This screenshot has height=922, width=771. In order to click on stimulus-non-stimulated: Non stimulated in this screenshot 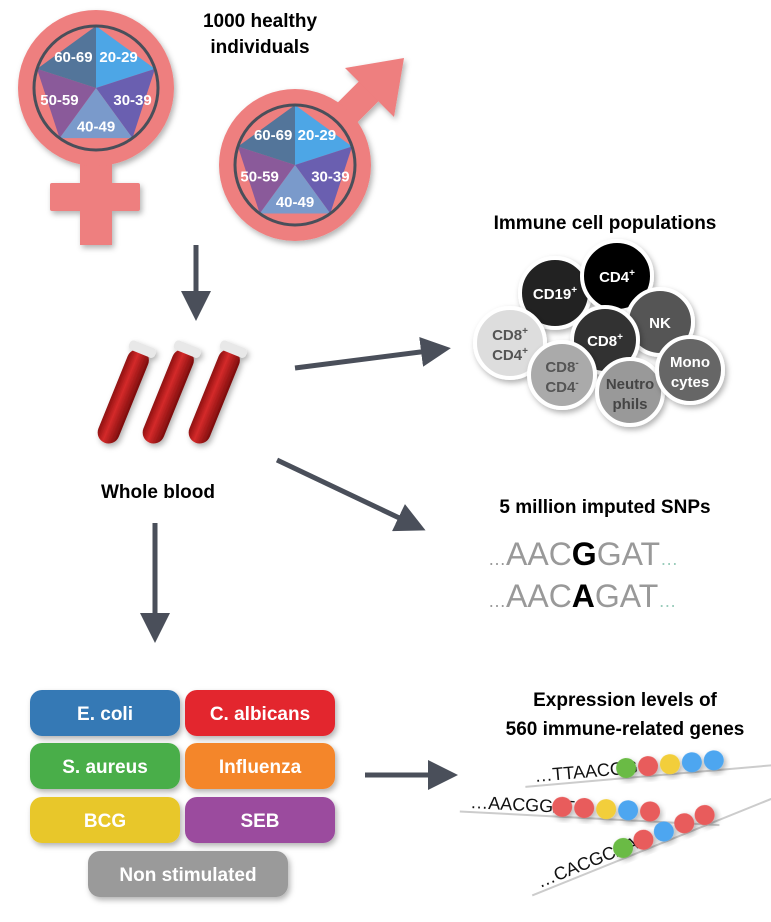, I will do `click(188, 874)`.